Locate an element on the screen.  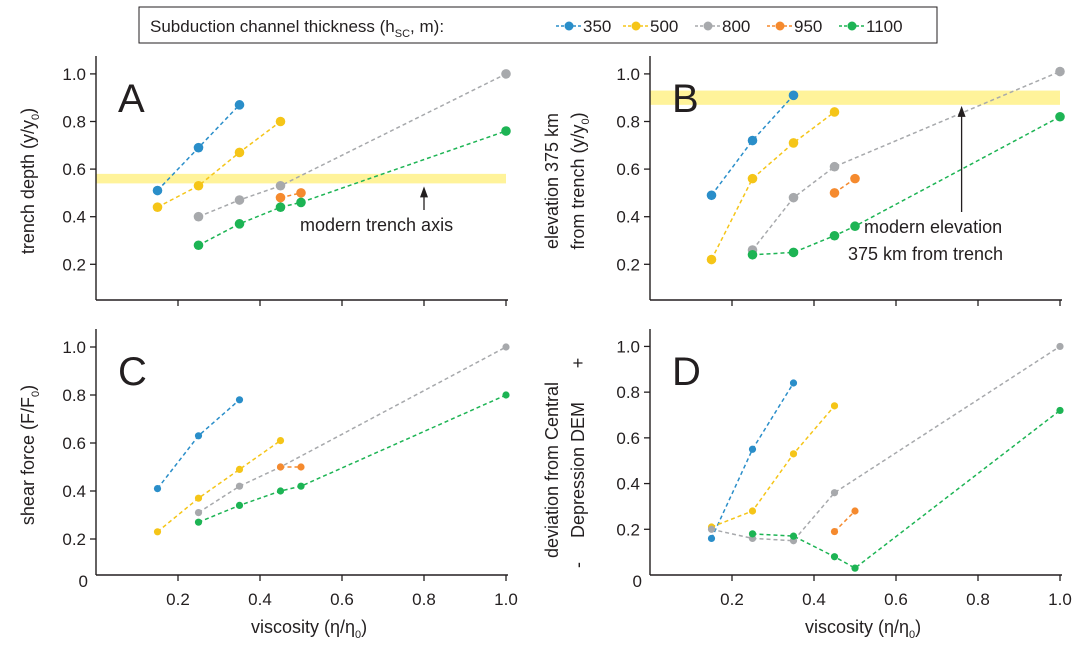
legend-title-part: , m): is located at coordinates (427, 26).